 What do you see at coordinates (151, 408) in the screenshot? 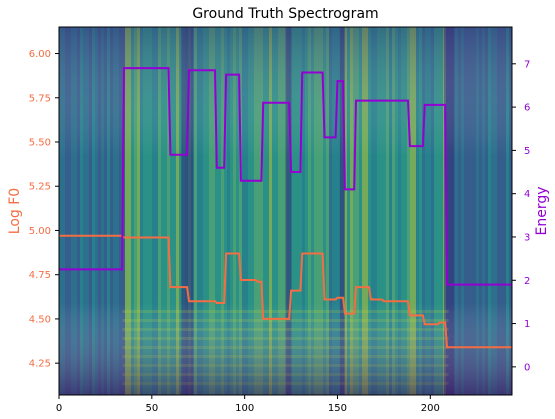
I see `x-tick-label: 50` at bounding box center [151, 408].